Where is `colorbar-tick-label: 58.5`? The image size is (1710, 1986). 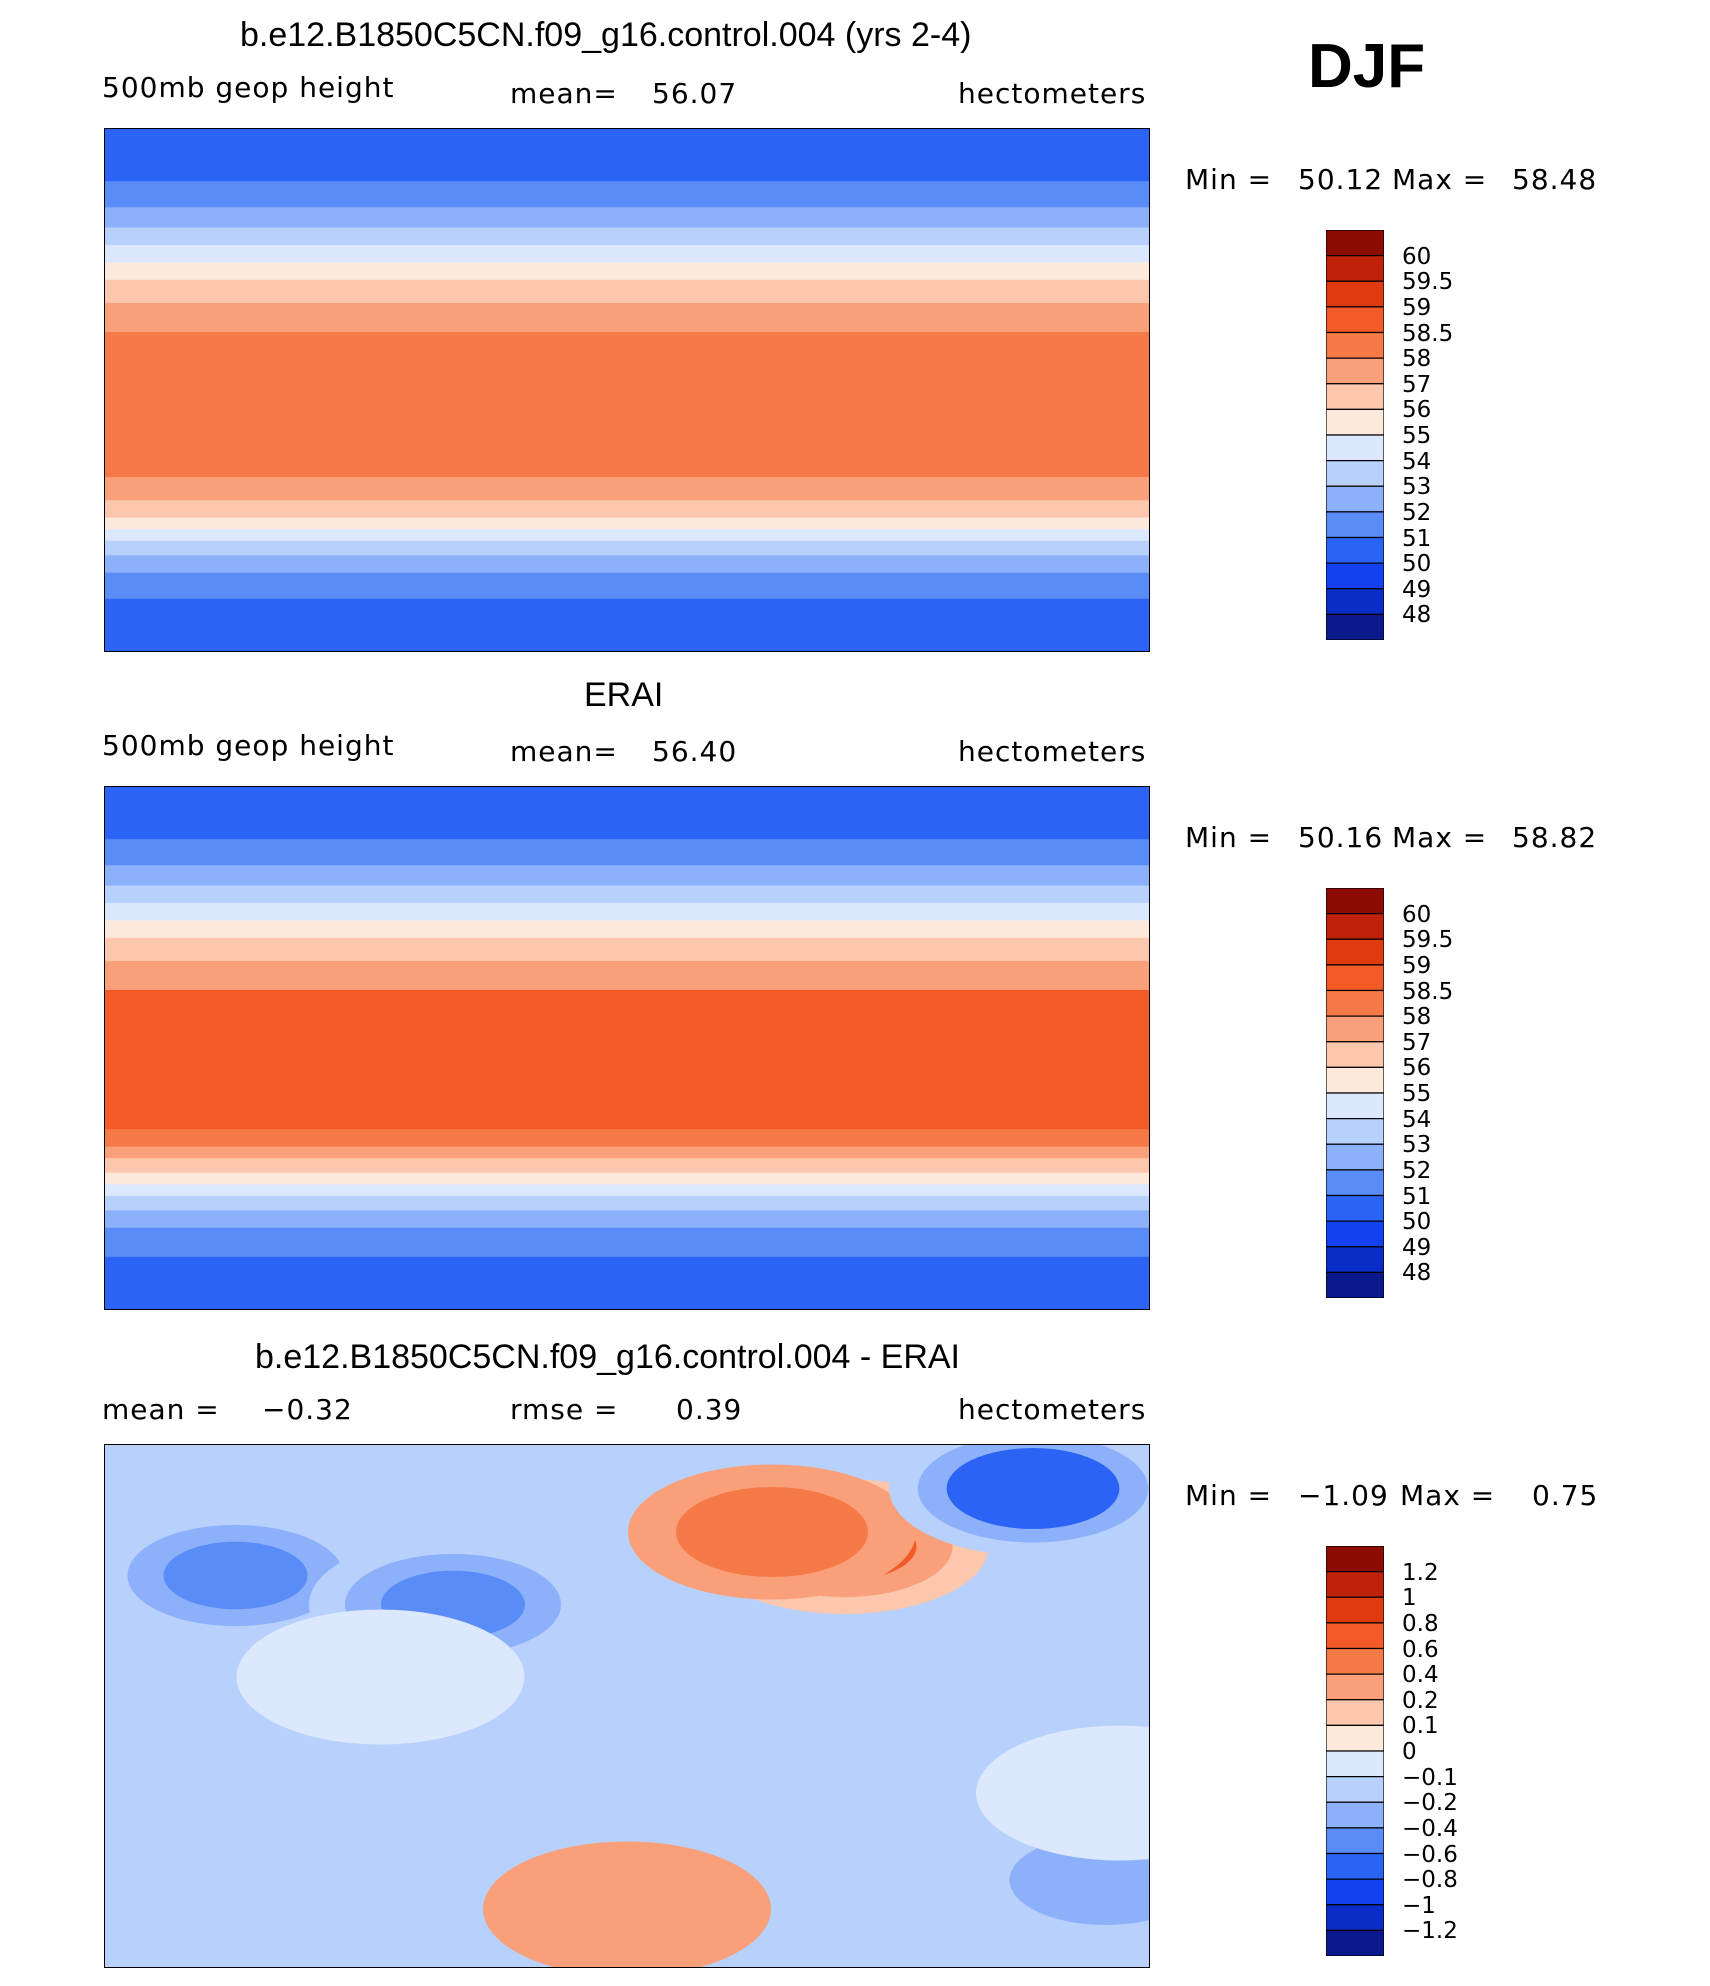 colorbar-tick-label: 58.5 is located at coordinates (1428, 333).